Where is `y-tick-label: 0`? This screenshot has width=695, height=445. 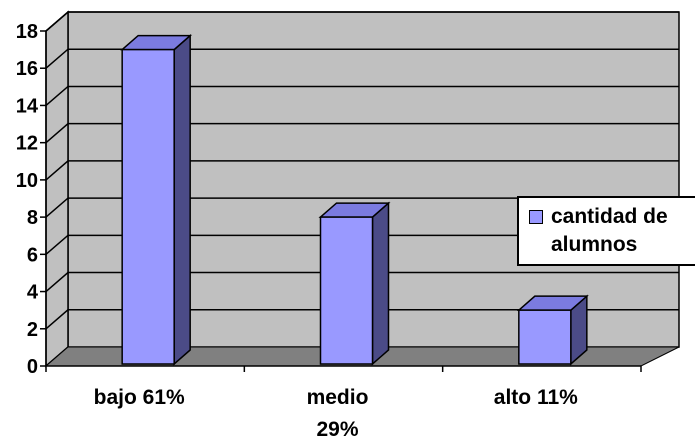 y-tick-label: 0 is located at coordinates (32, 367).